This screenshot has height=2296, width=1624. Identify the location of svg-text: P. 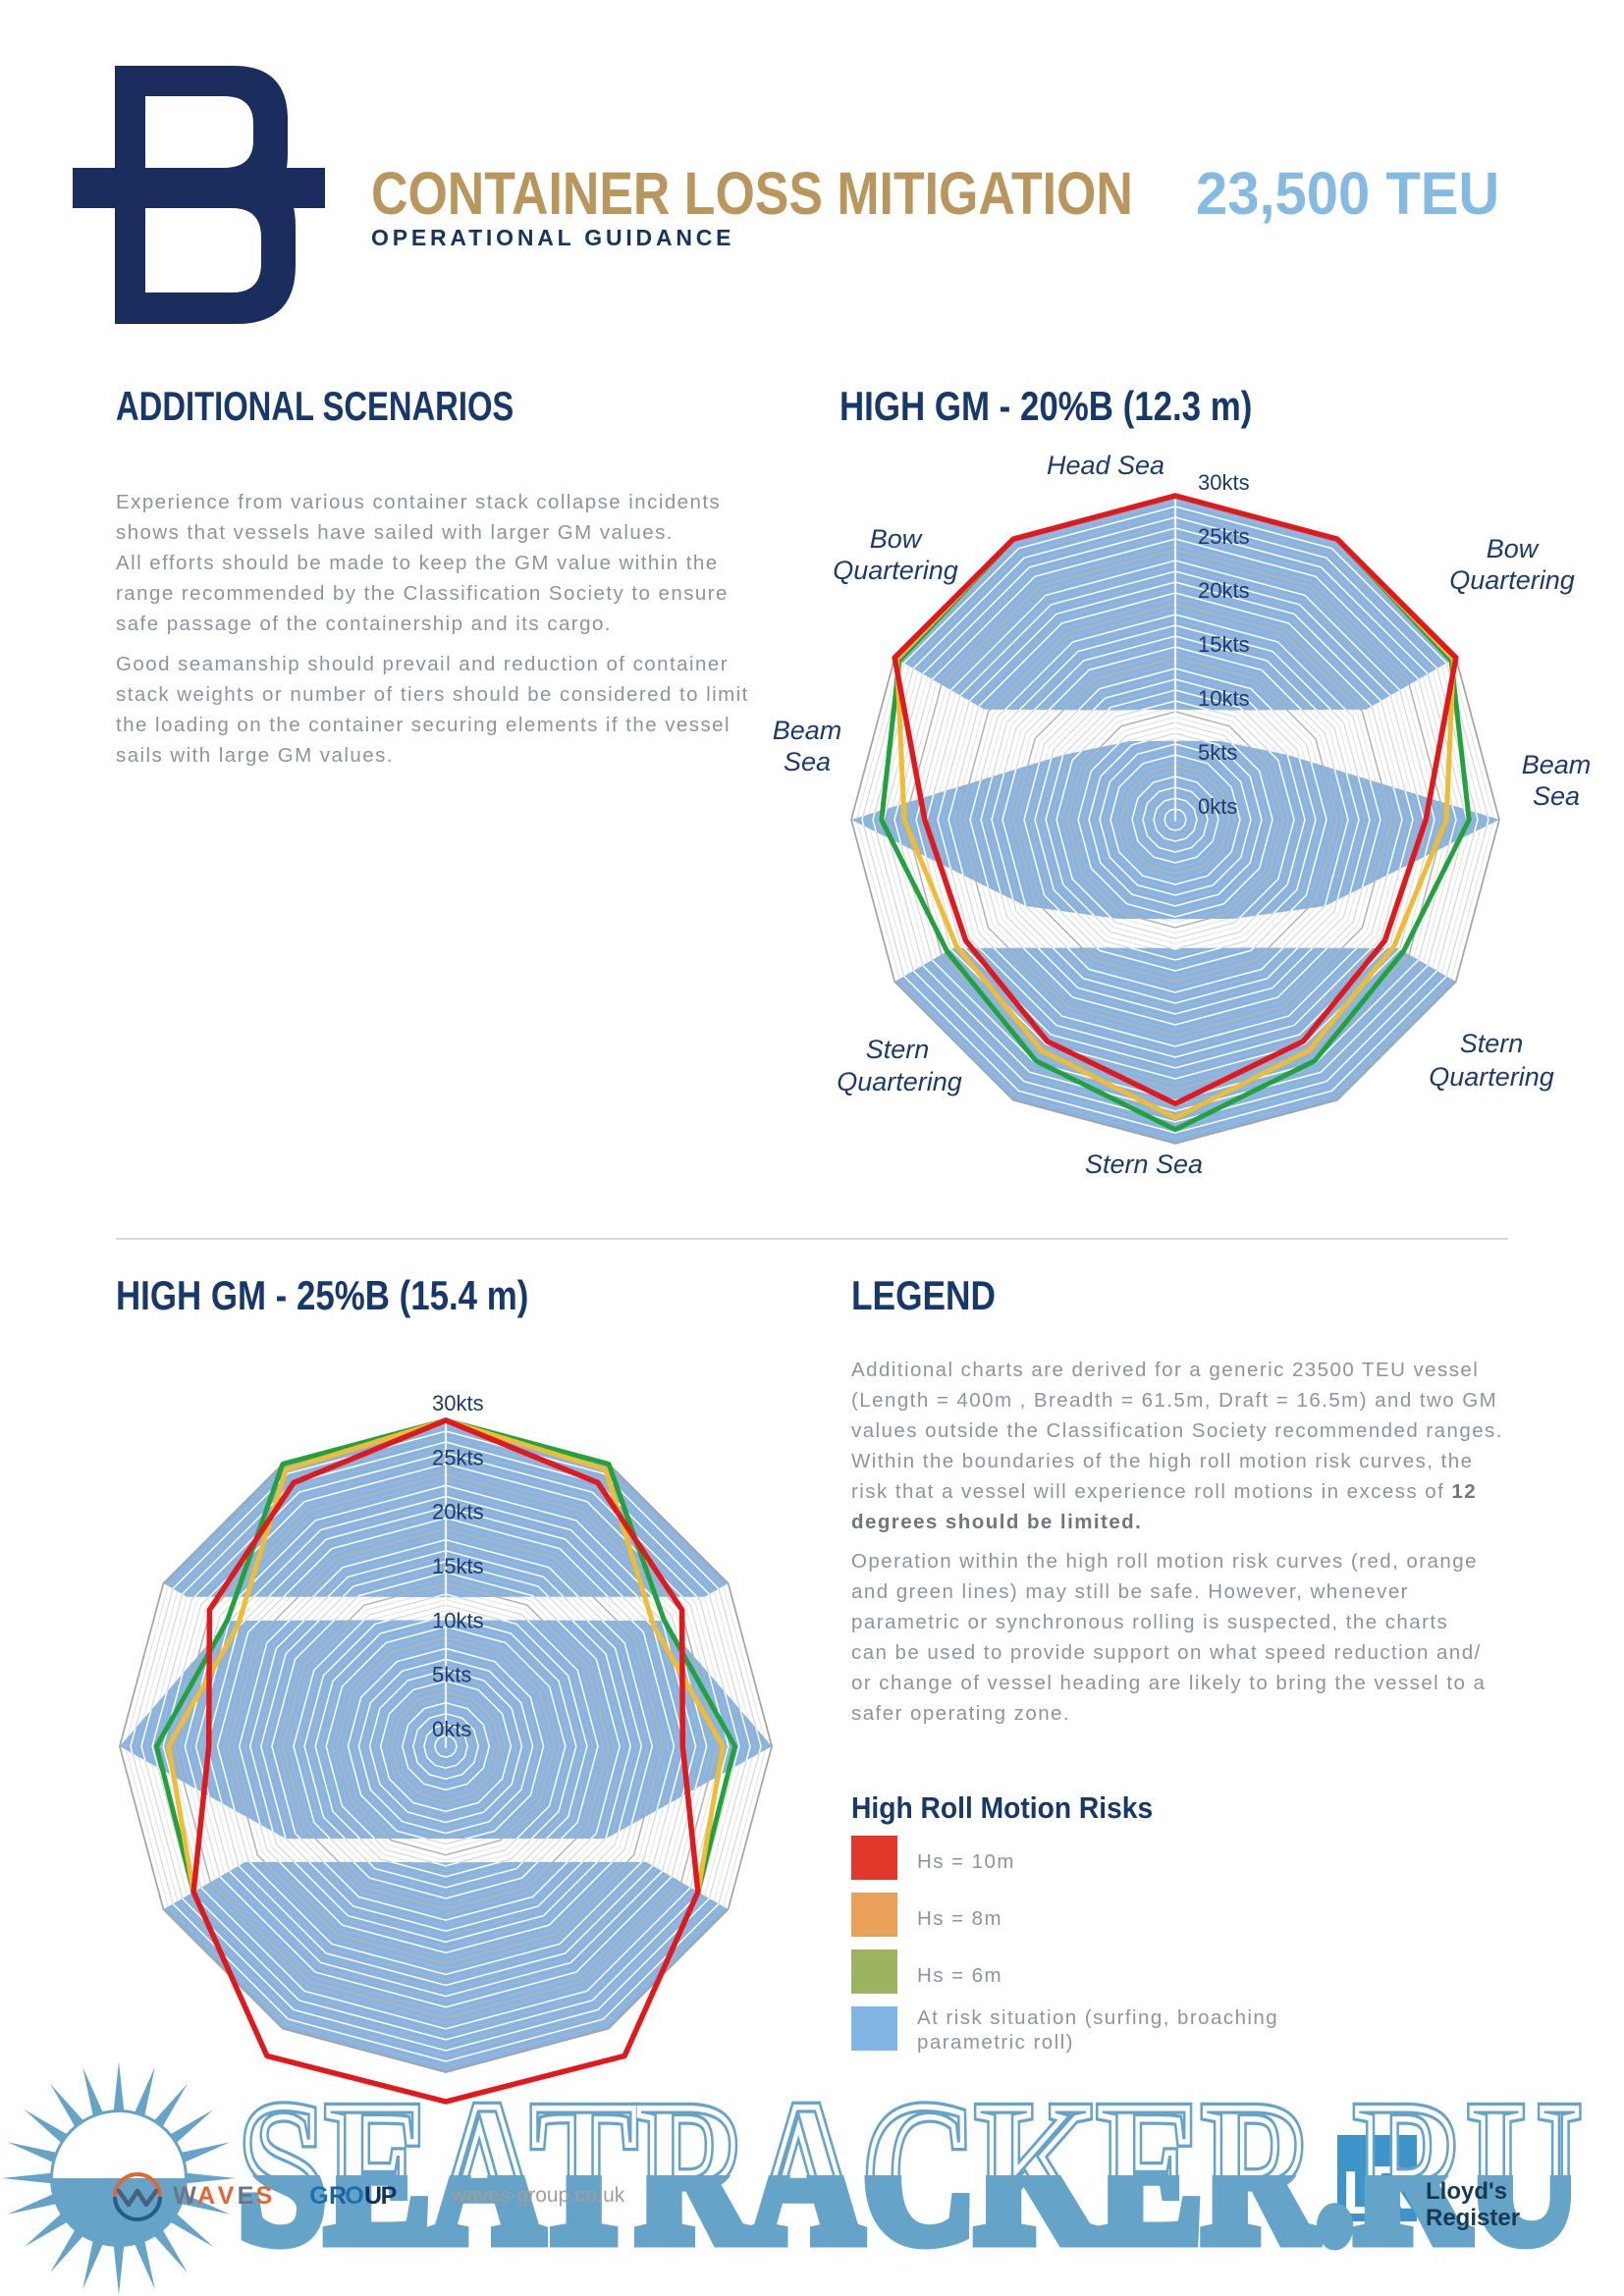
(389, 2196).